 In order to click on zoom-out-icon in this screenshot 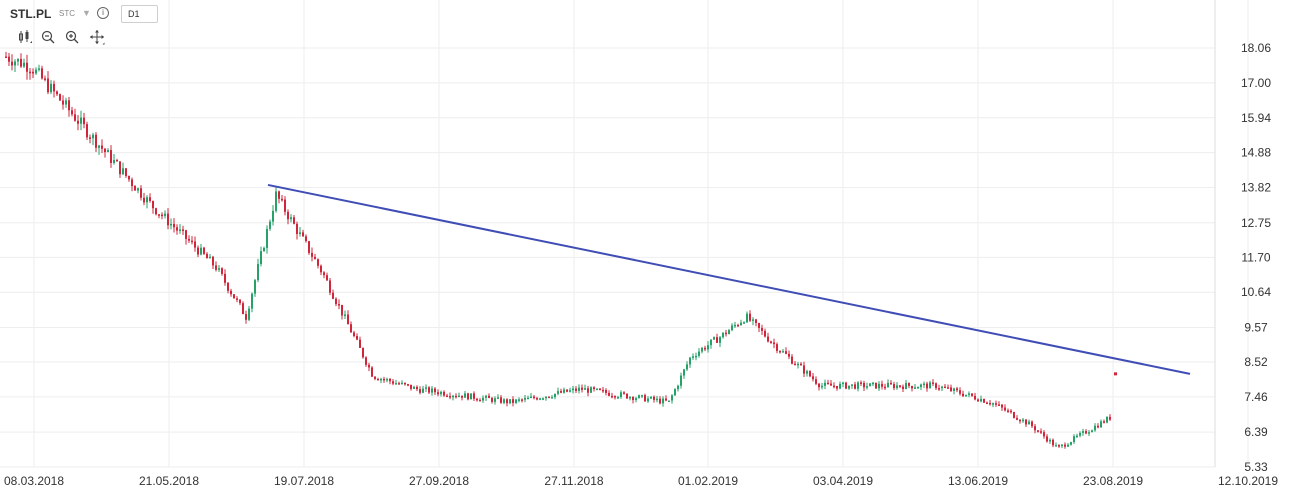, I will do `click(48, 37)`.